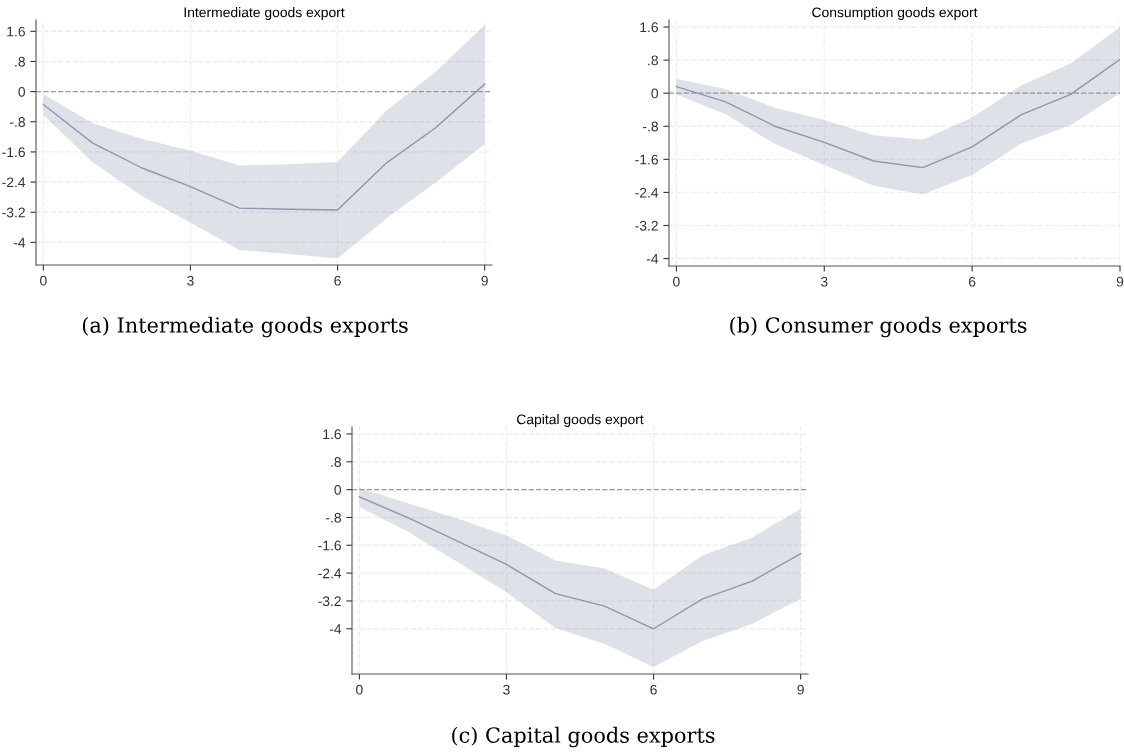  Describe the element at coordinates (583, 737) in the screenshot. I see `text: (c) Capital goods exports` at that location.